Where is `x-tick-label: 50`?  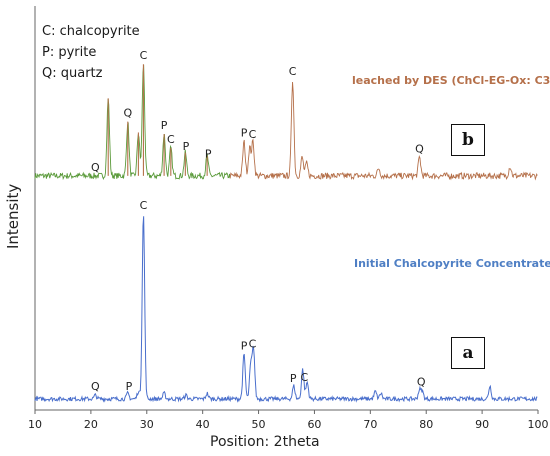 x-tick-label: 50 is located at coordinates (259, 424).